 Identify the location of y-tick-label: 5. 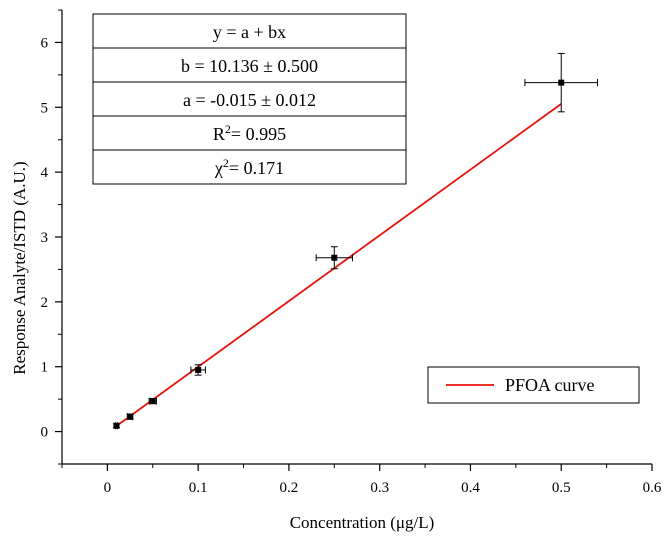
(45, 108).